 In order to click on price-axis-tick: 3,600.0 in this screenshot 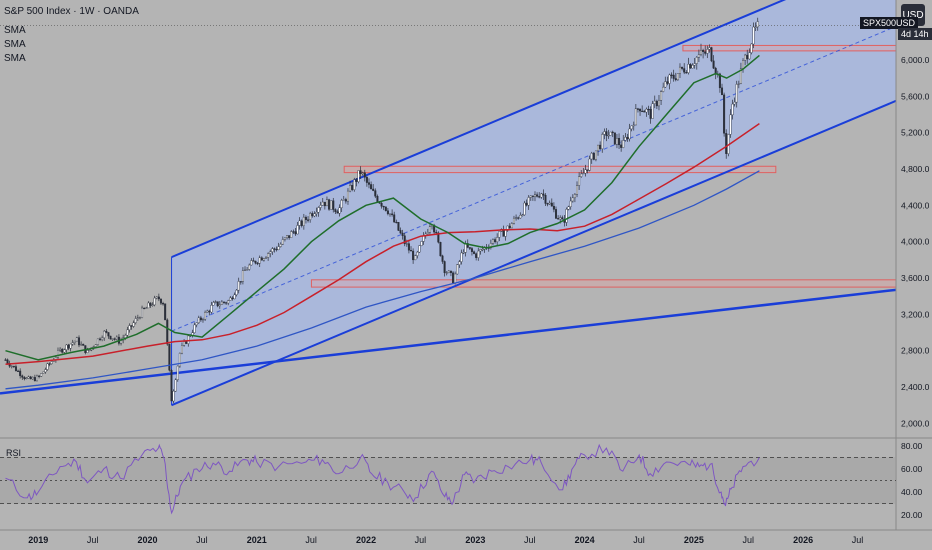, I will do `click(915, 278)`.